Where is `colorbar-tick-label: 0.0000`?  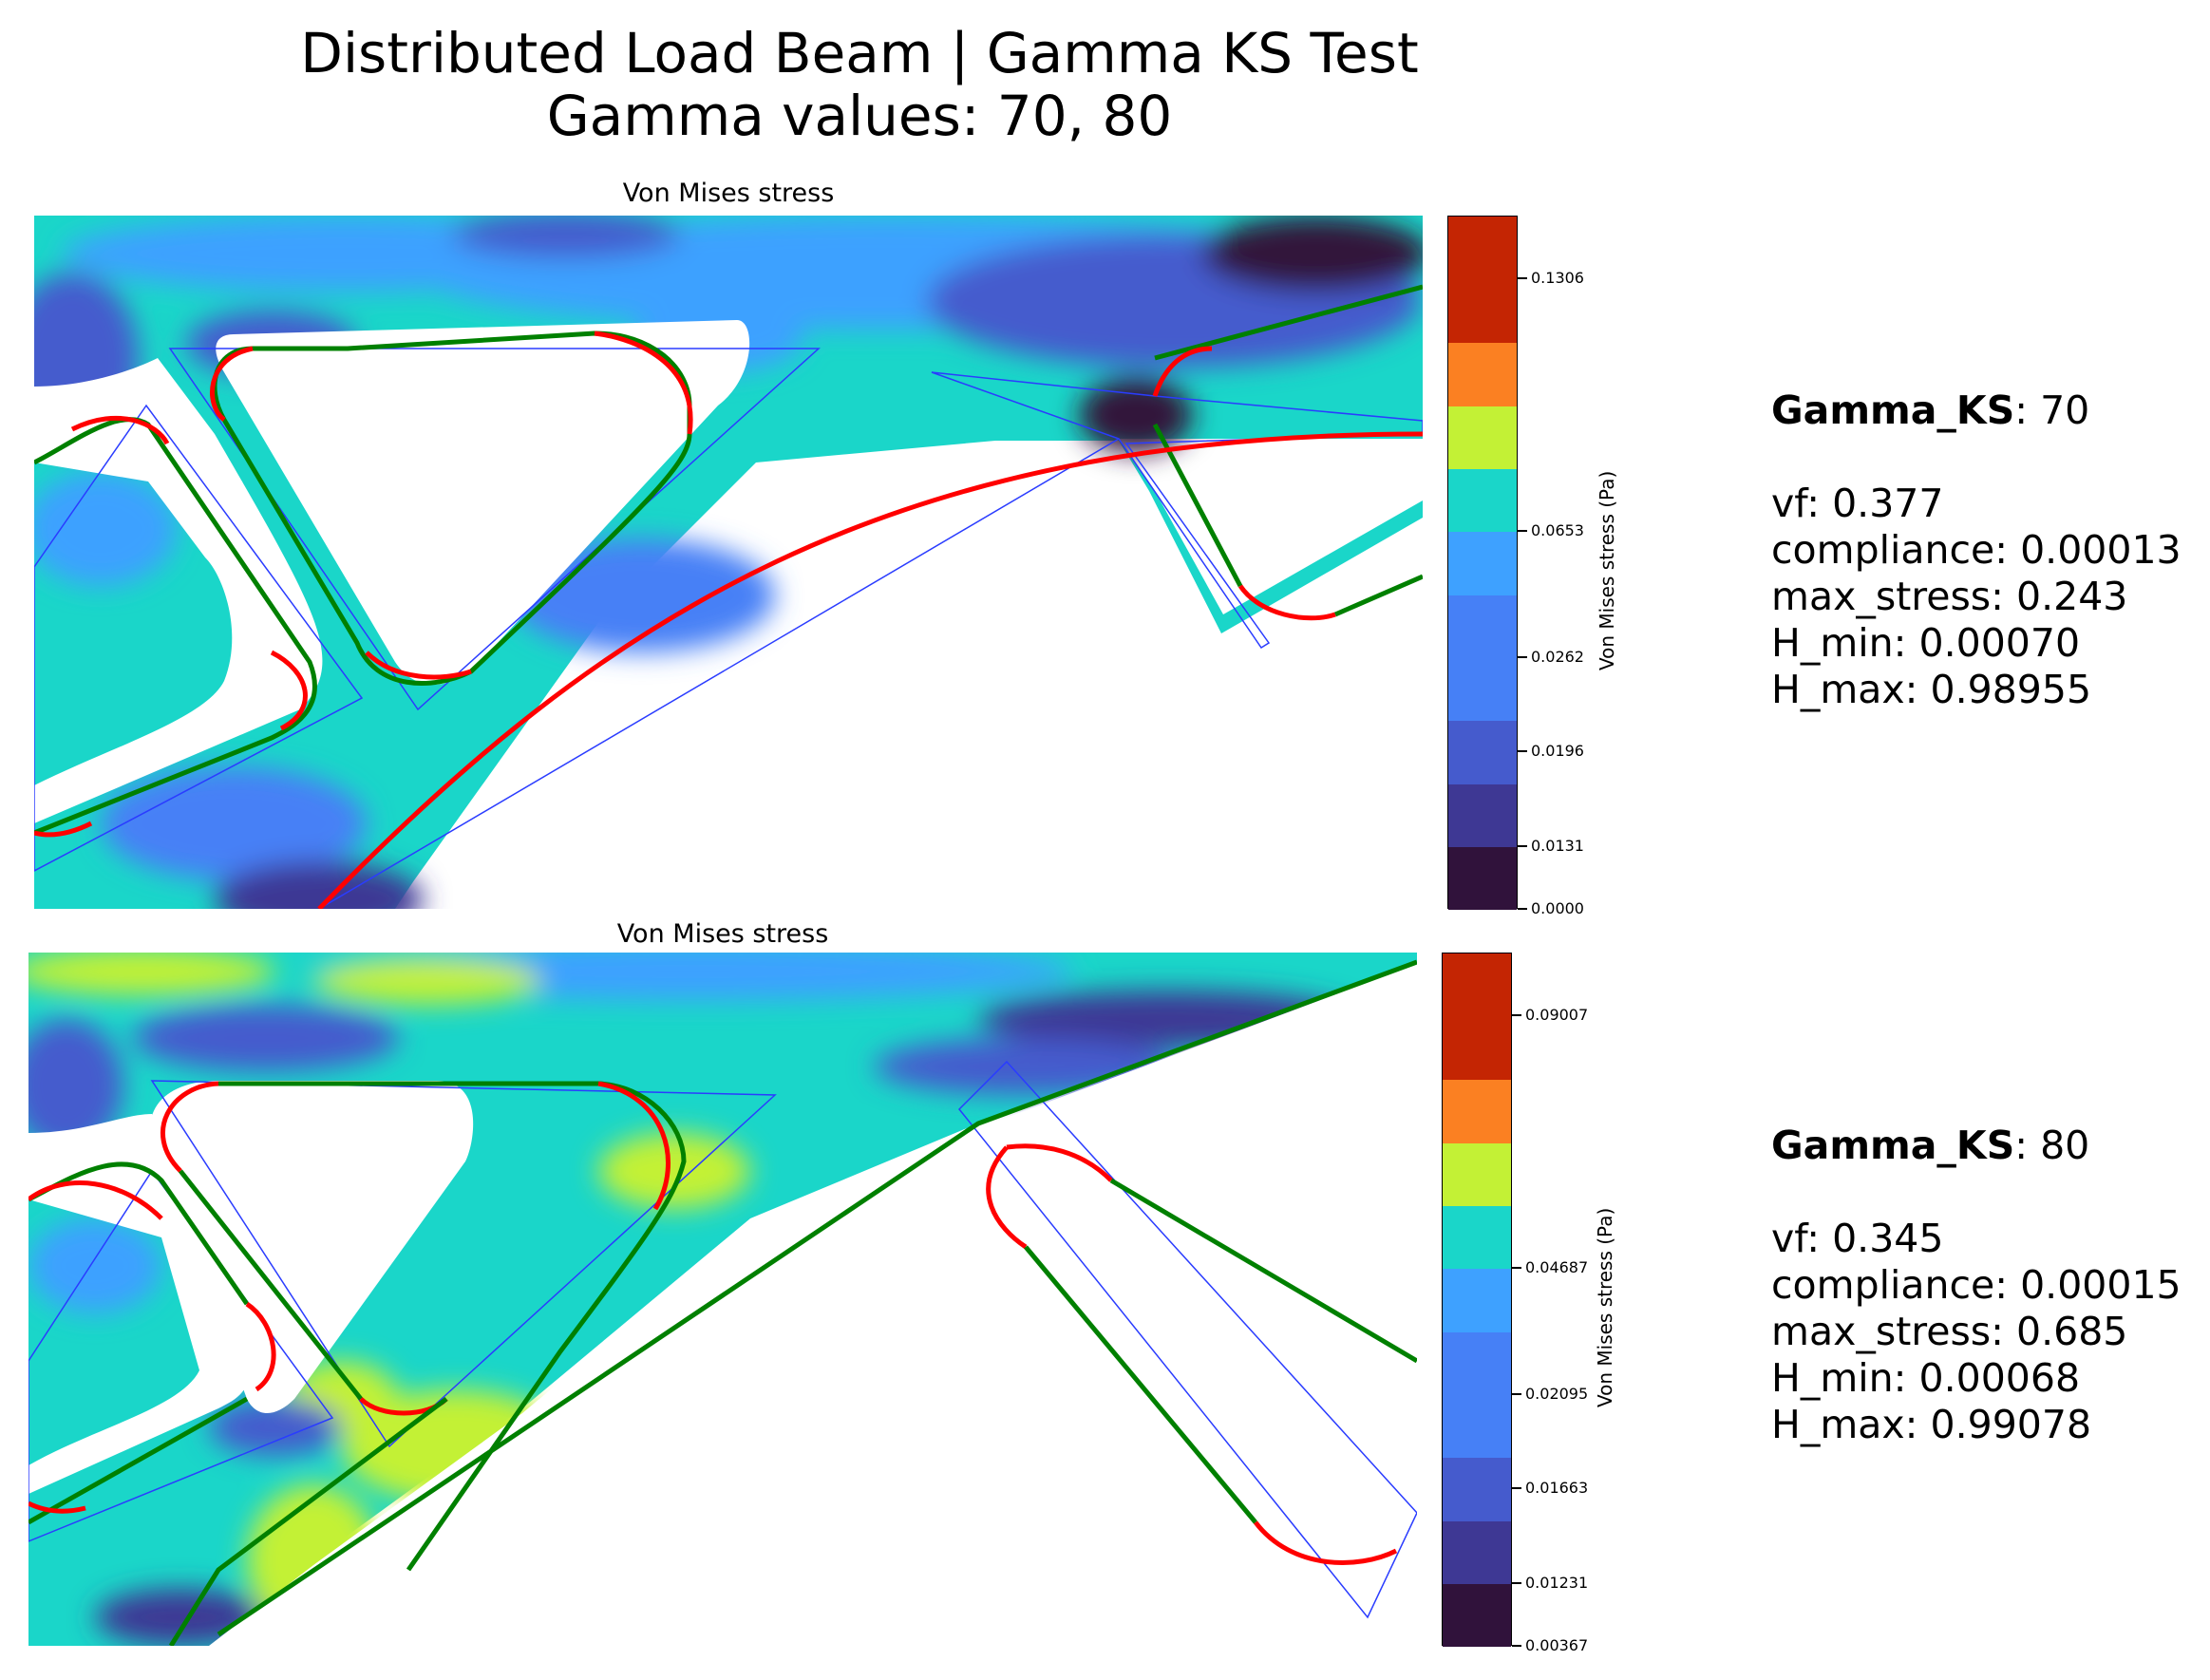 colorbar-tick-label: 0.0000 is located at coordinates (1557, 908).